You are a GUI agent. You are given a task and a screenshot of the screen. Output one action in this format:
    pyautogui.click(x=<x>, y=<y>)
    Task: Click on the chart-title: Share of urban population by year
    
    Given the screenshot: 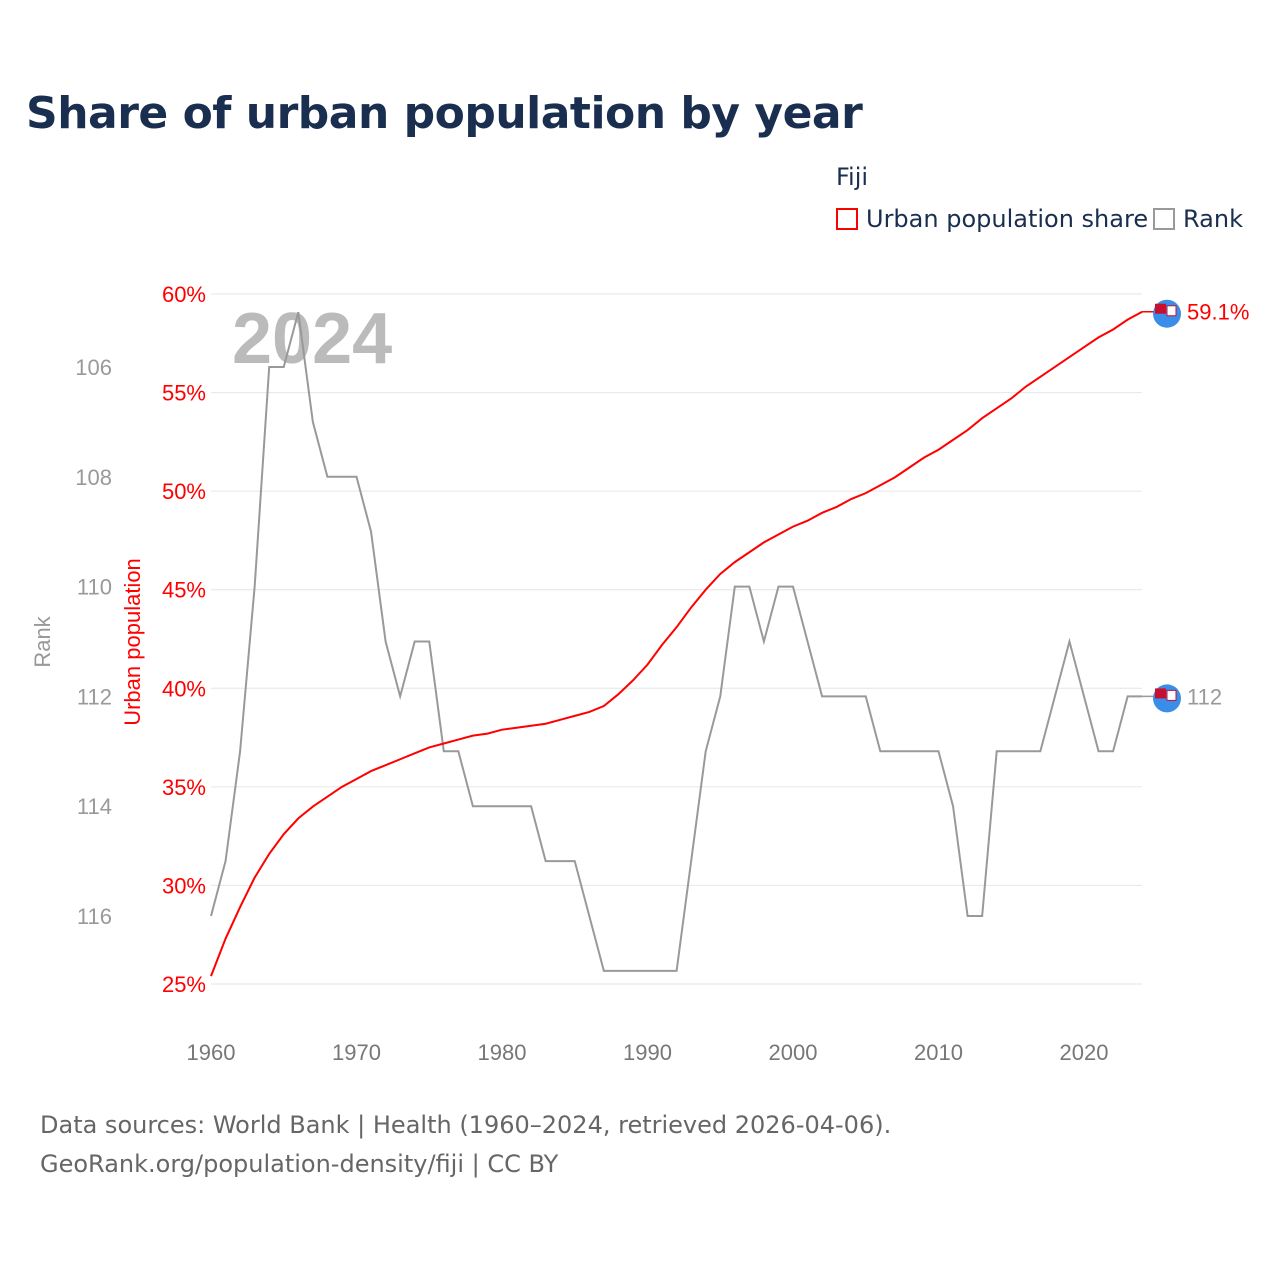 What is the action you would take?
    pyautogui.click(x=444, y=113)
    